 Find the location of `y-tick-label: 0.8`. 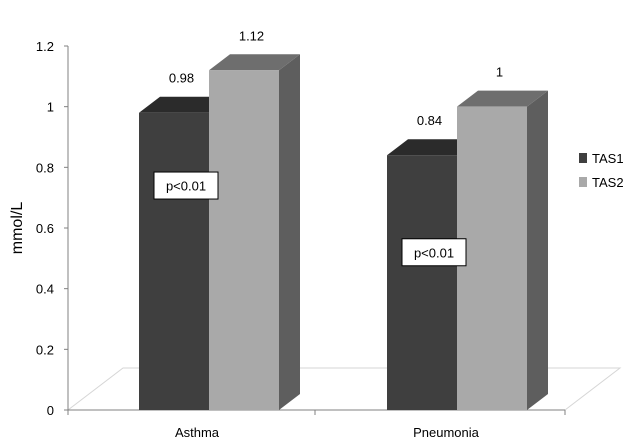

y-tick-label: 0.8 is located at coordinates (45, 167).